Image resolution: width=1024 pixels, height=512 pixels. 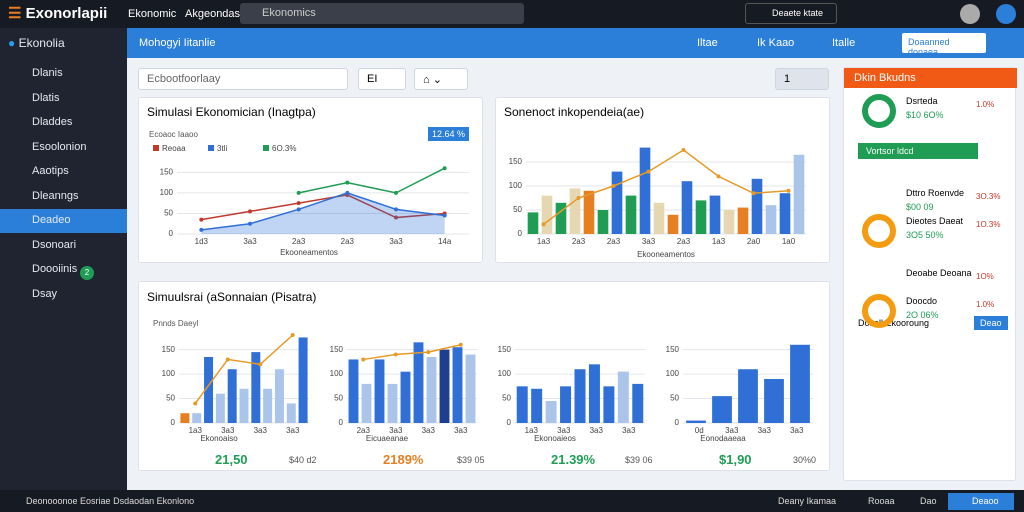 What do you see at coordinates (441, 79) in the screenshot?
I see `filter-view: ⌂ ⌄` at bounding box center [441, 79].